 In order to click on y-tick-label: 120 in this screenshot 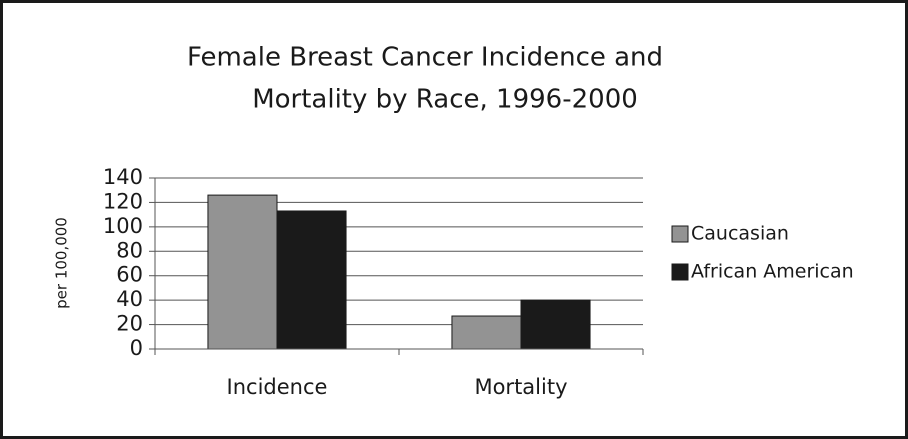, I will do `click(123, 201)`.